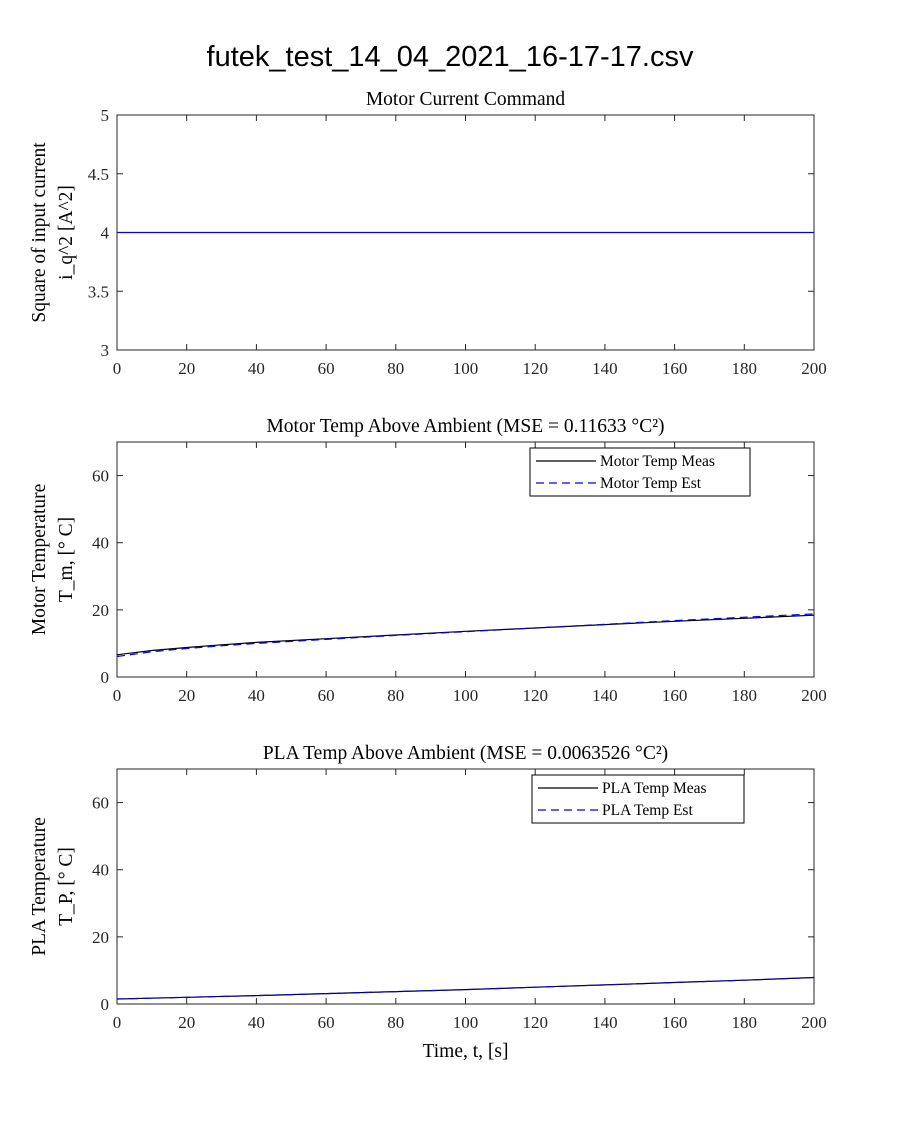  I want to click on y-axis-label-line2: T_m, [° C], so click(66, 559).